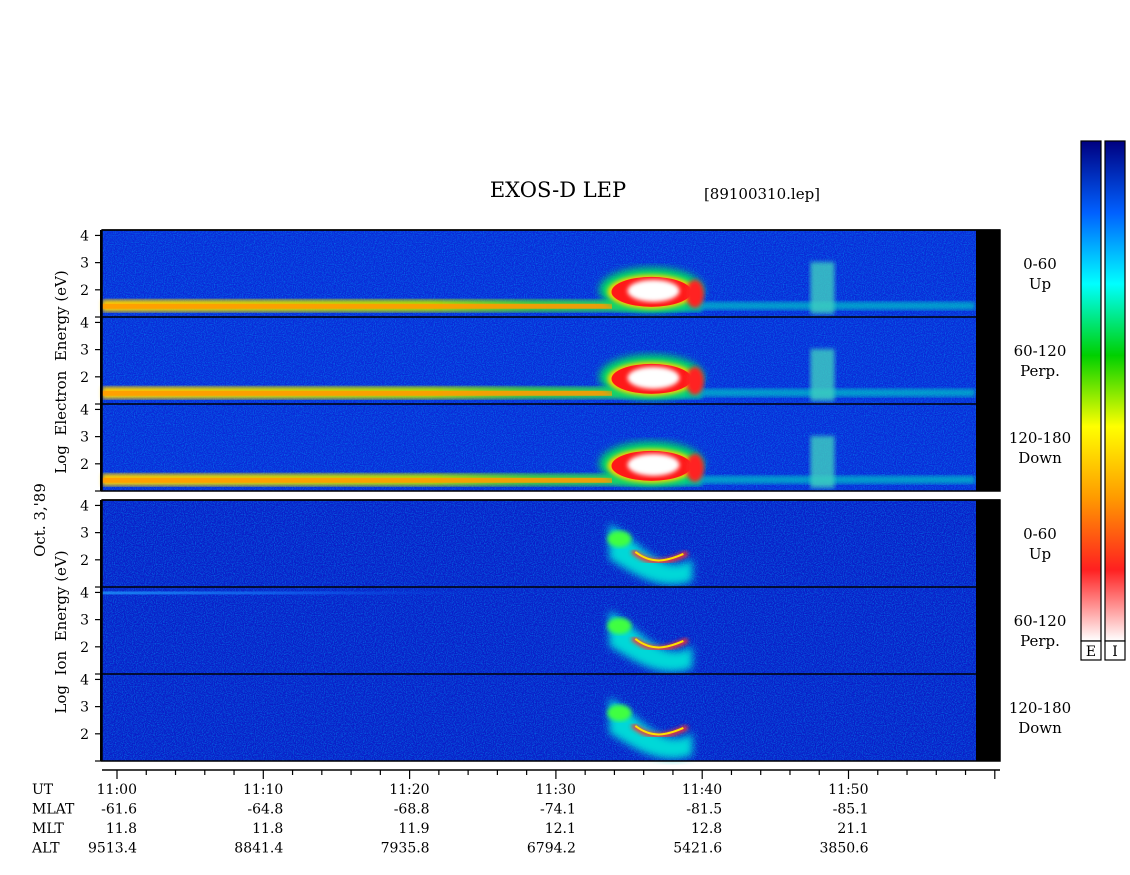 Image resolution: width=1130 pixels, height=875 pixels. I want to click on colorbar-I: I, so click(1115, 400).